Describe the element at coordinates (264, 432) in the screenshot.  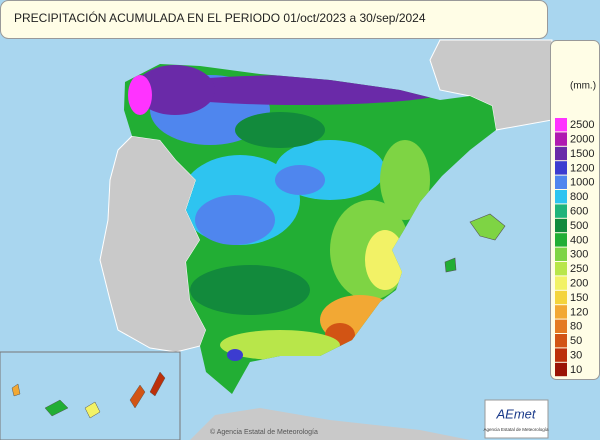
I see `credits: © Agencia Estatal de Meteorología` at that location.